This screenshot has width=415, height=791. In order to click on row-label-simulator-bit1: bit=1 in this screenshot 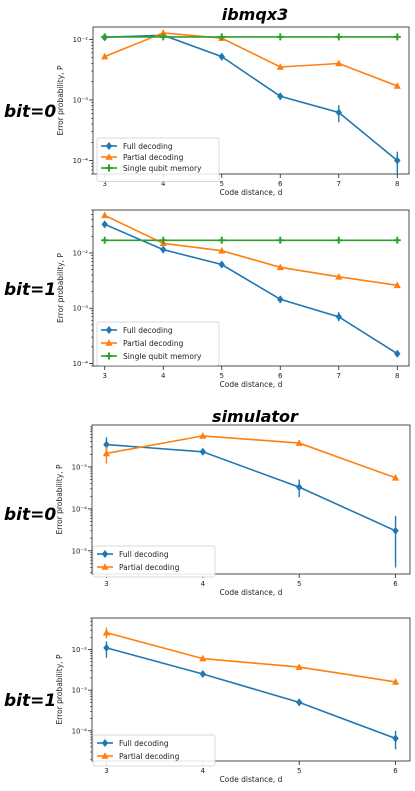, I will do `click(30, 701)`.